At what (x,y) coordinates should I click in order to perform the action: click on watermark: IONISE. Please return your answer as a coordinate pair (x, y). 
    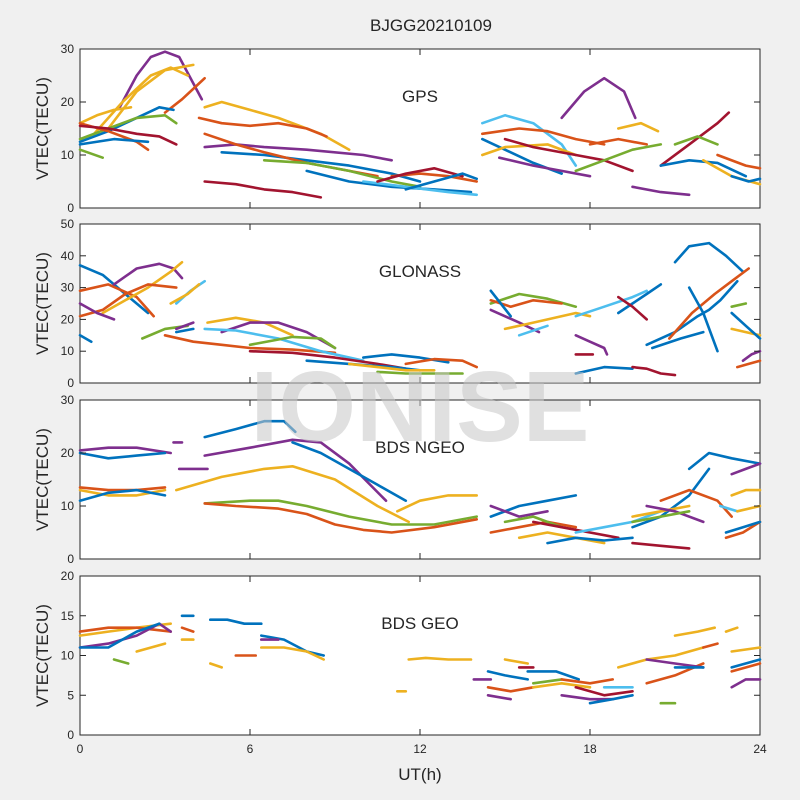
    Looking at the image, I should click on (420, 407).